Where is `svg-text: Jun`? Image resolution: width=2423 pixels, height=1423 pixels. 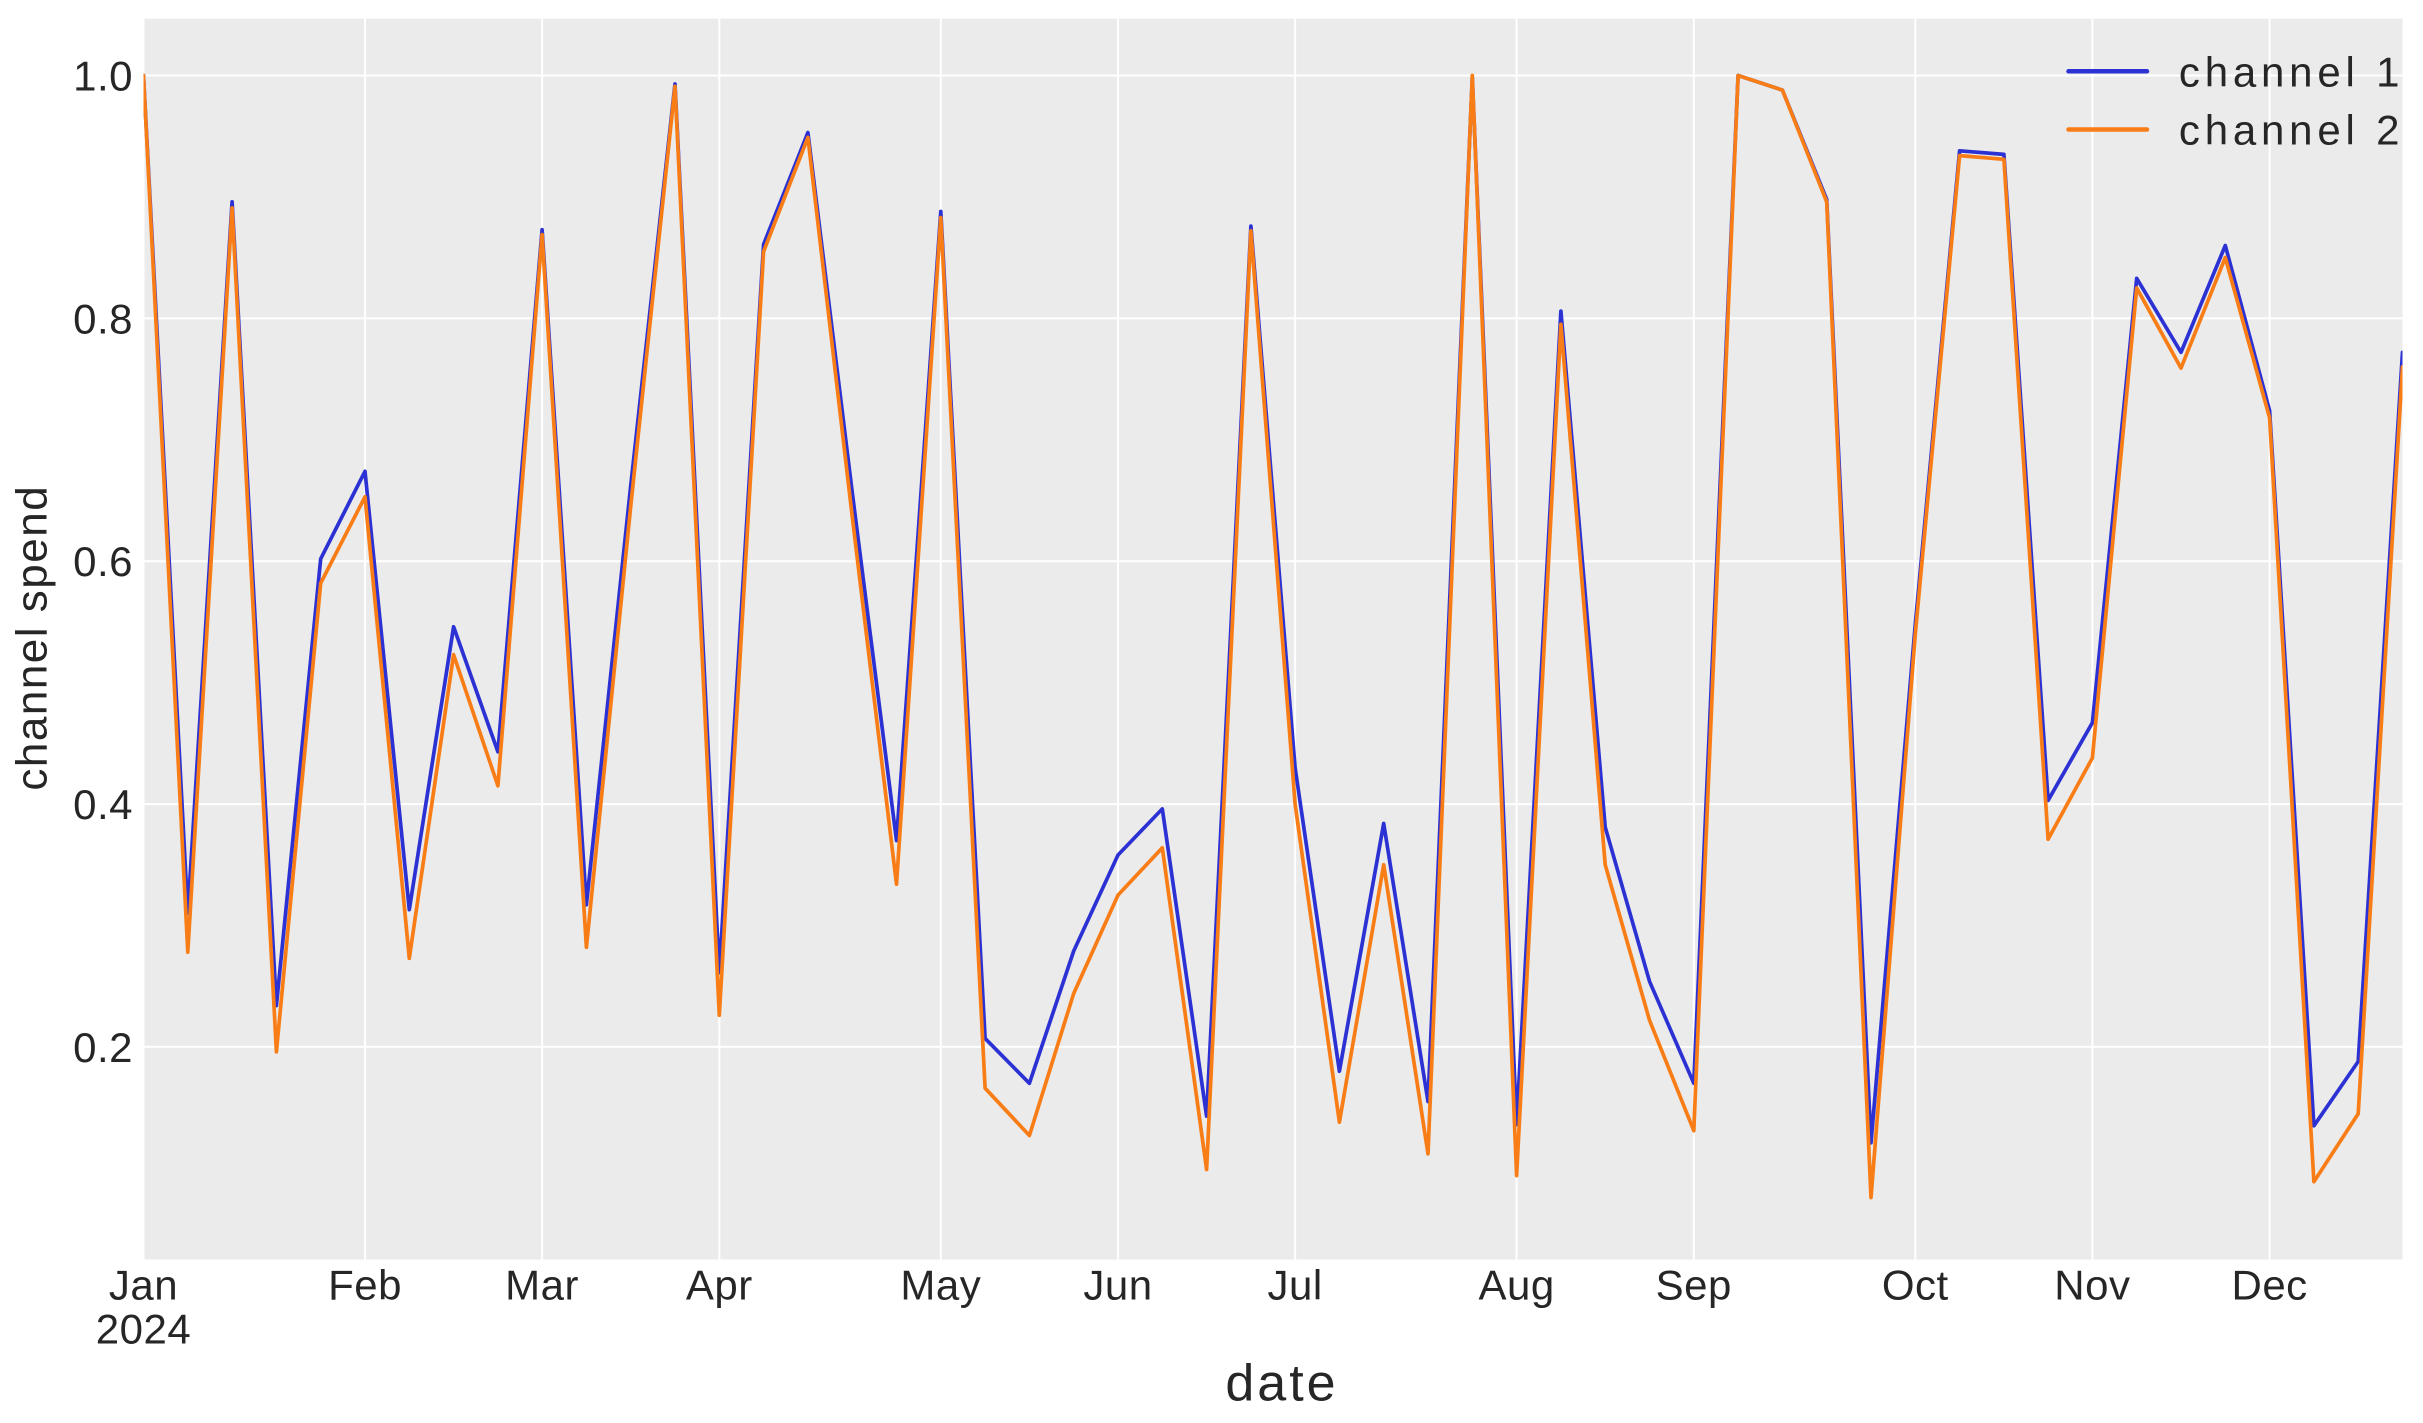
svg-text: Jun is located at coordinates (1117, 1285).